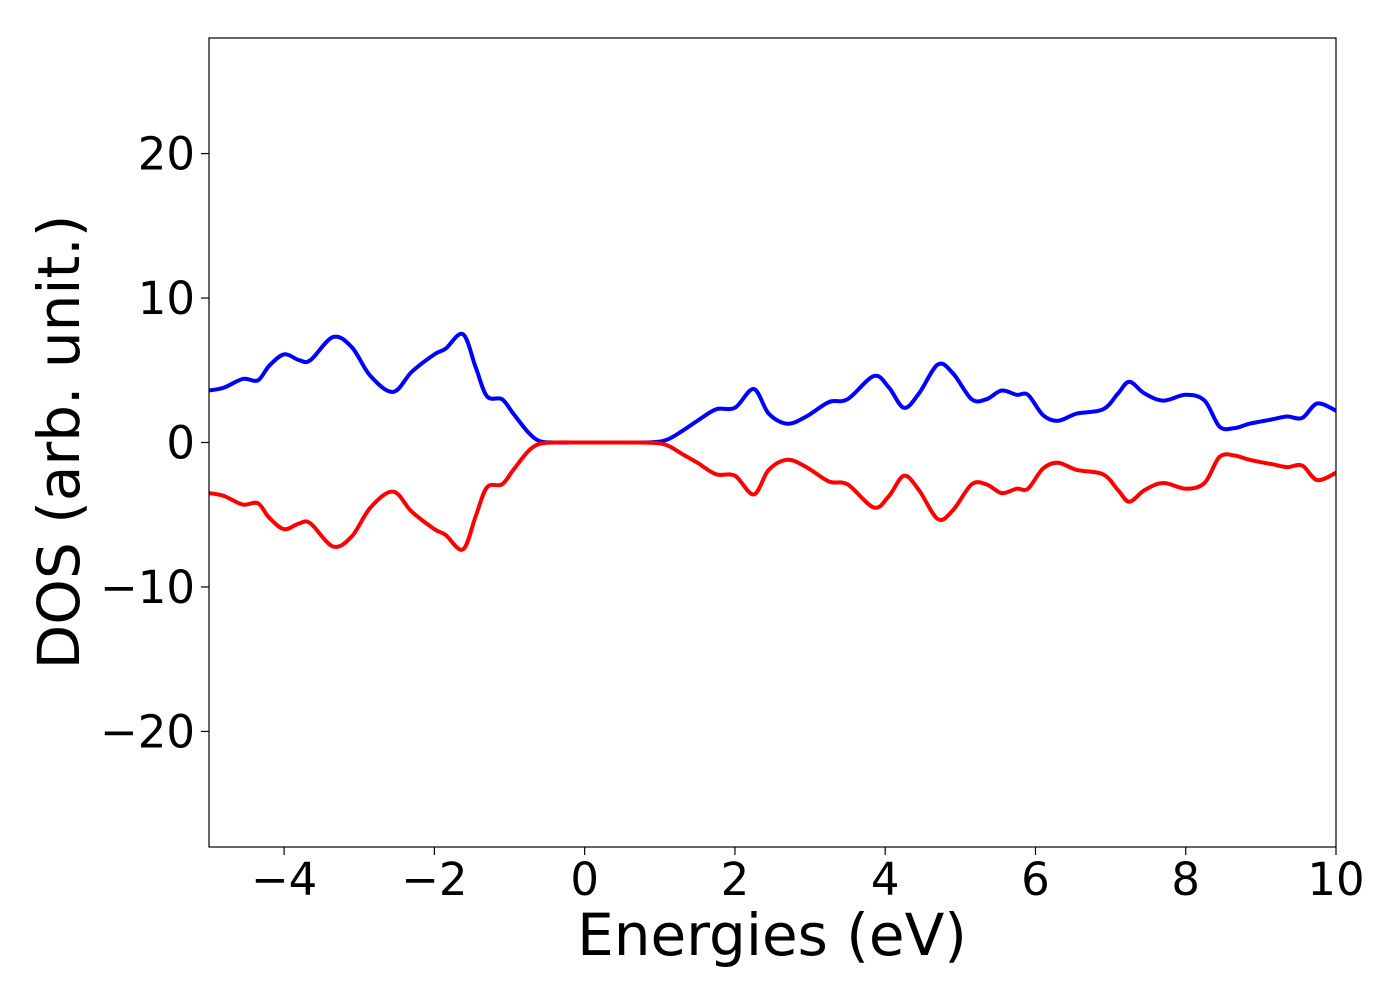  I want to click on series-line-spin-up, so click(772, 388).